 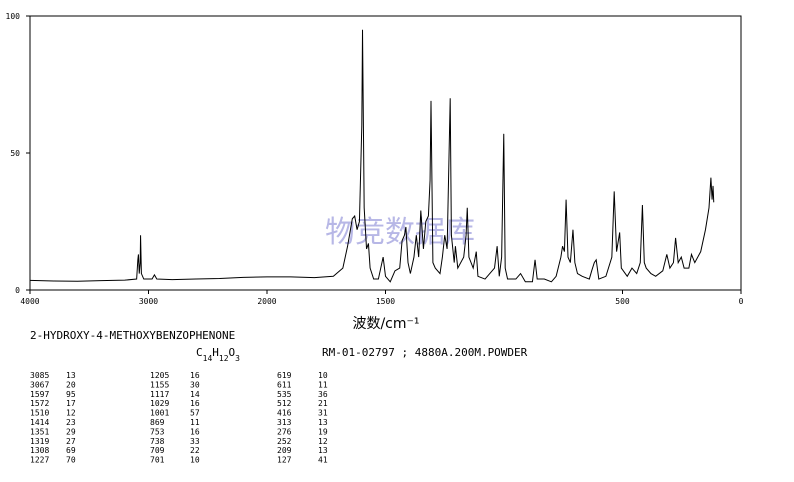 What do you see at coordinates (39, 375) in the screenshot?
I see `peak-wavenumber: 3085` at bounding box center [39, 375].